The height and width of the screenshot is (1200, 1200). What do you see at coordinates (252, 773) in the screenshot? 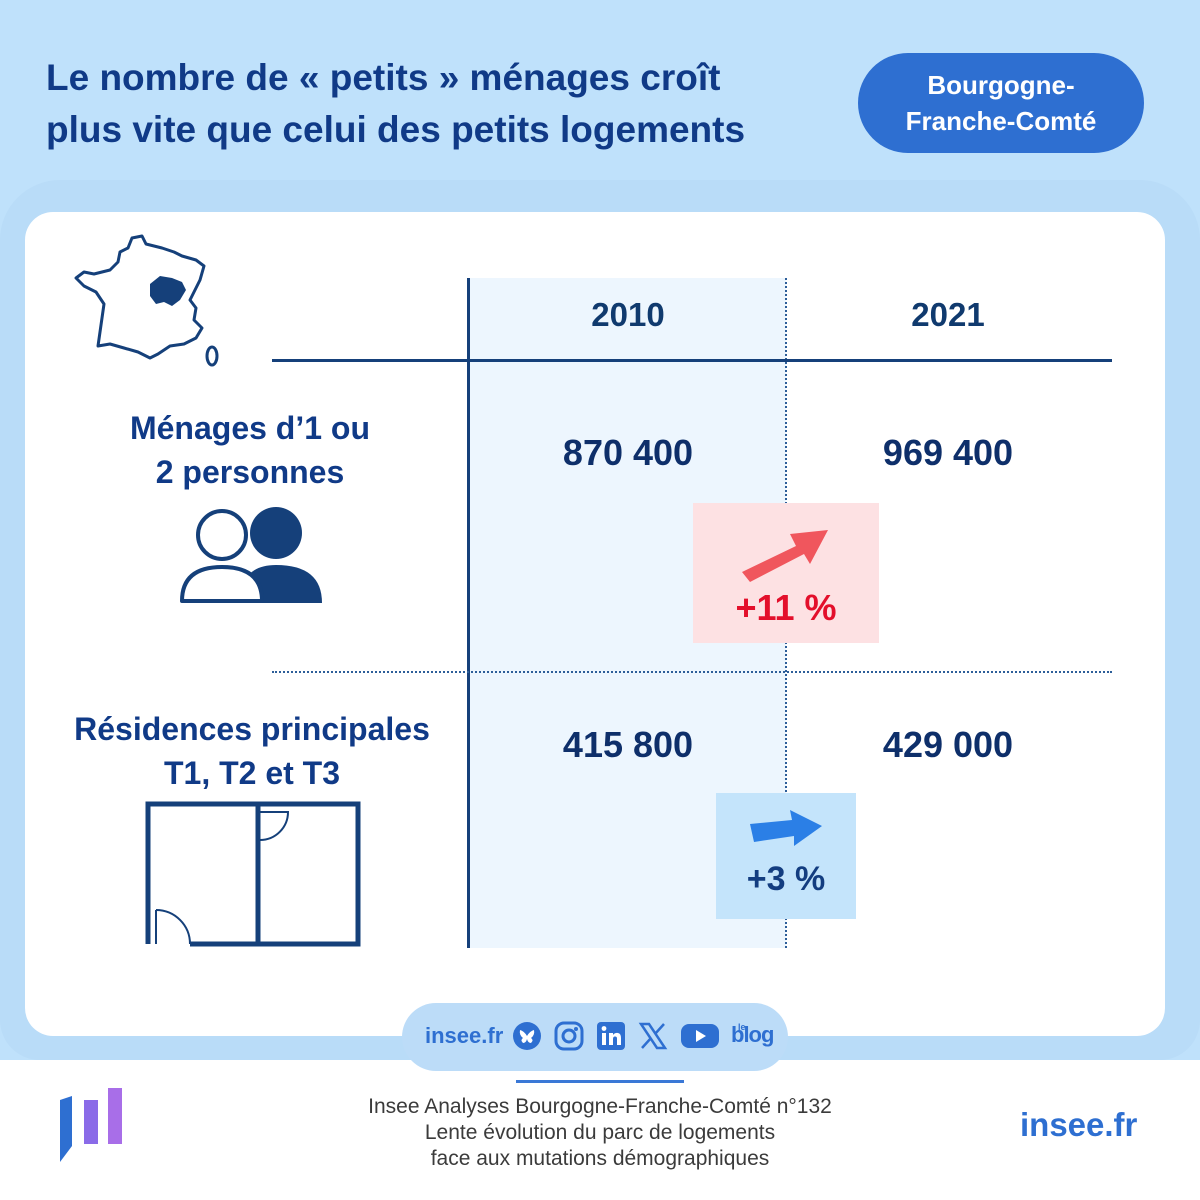
I see `row-label-residences-line-2: T1, T2 et T3` at bounding box center [252, 773].